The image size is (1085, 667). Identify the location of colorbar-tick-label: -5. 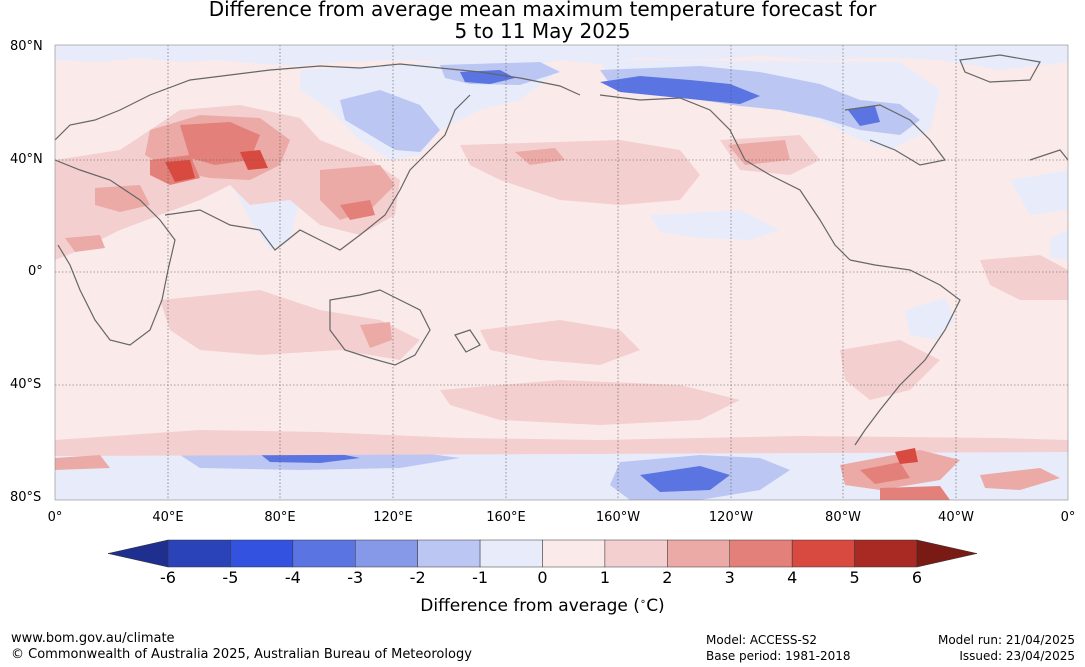
(230, 577).